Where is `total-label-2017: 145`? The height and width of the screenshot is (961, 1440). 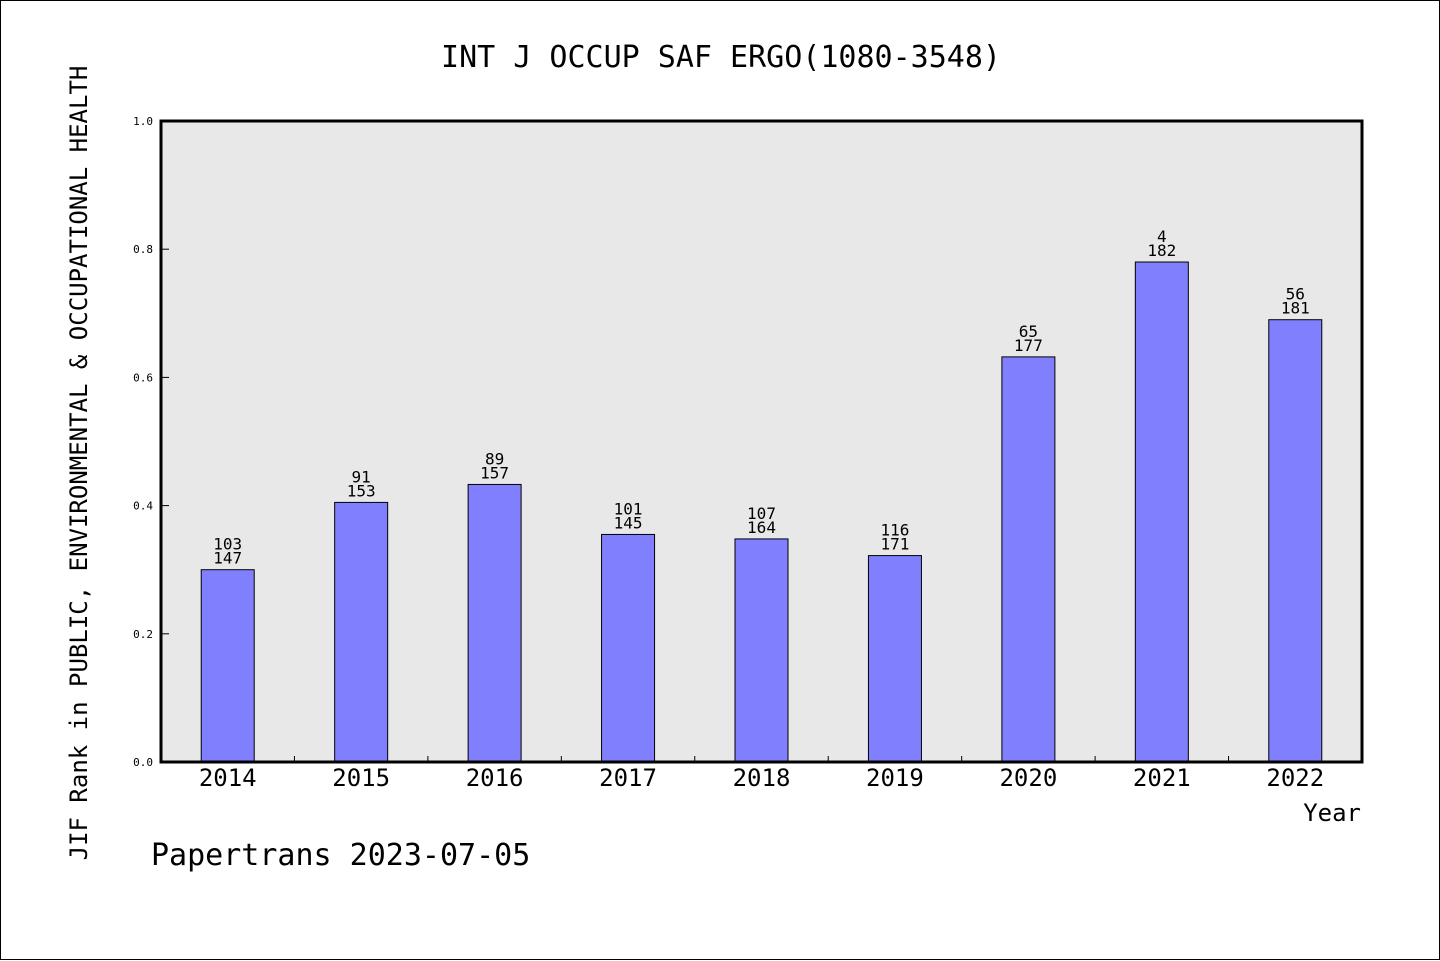 total-label-2017: 145 is located at coordinates (628, 522).